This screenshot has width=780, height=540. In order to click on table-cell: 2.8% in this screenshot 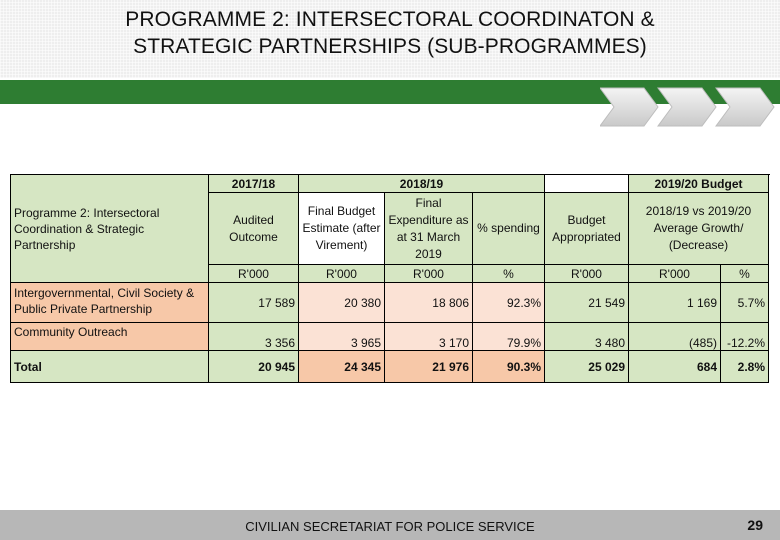, I will do `click(744, 366)`.